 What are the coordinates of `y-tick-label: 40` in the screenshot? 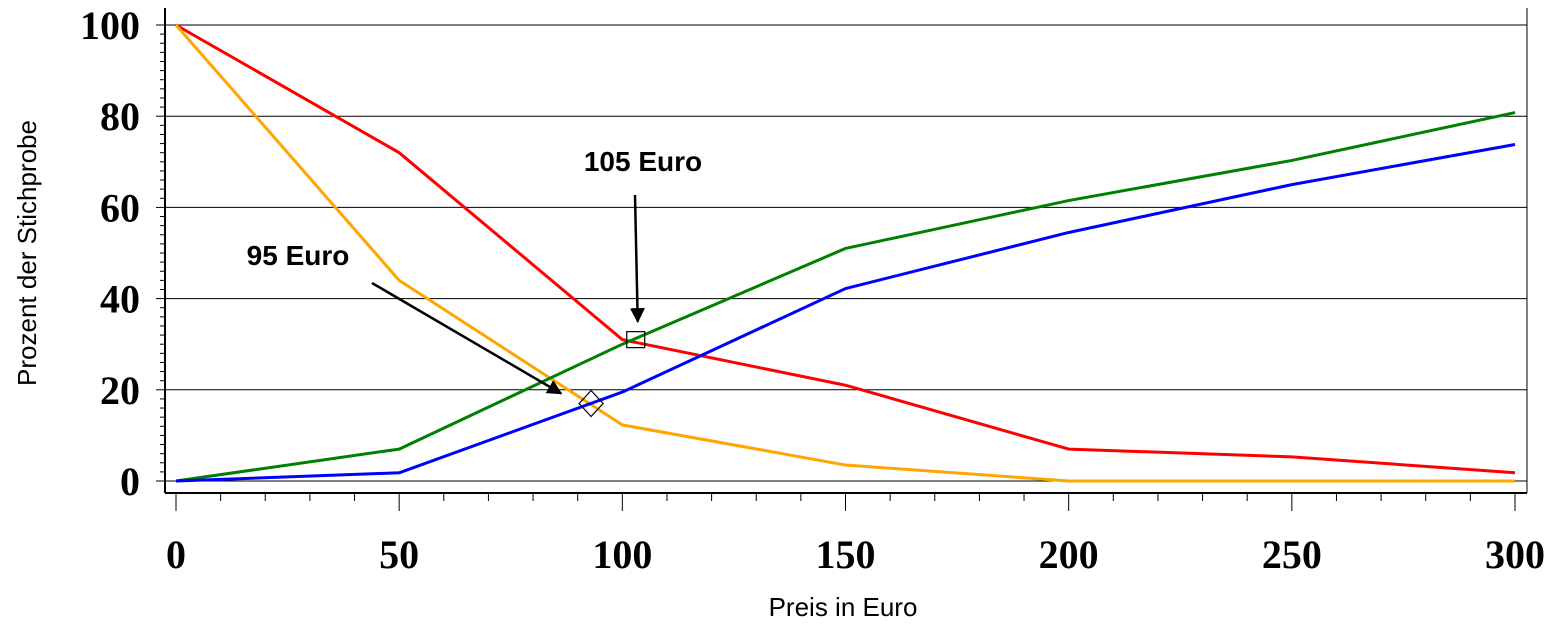 It's located at (120, 299).